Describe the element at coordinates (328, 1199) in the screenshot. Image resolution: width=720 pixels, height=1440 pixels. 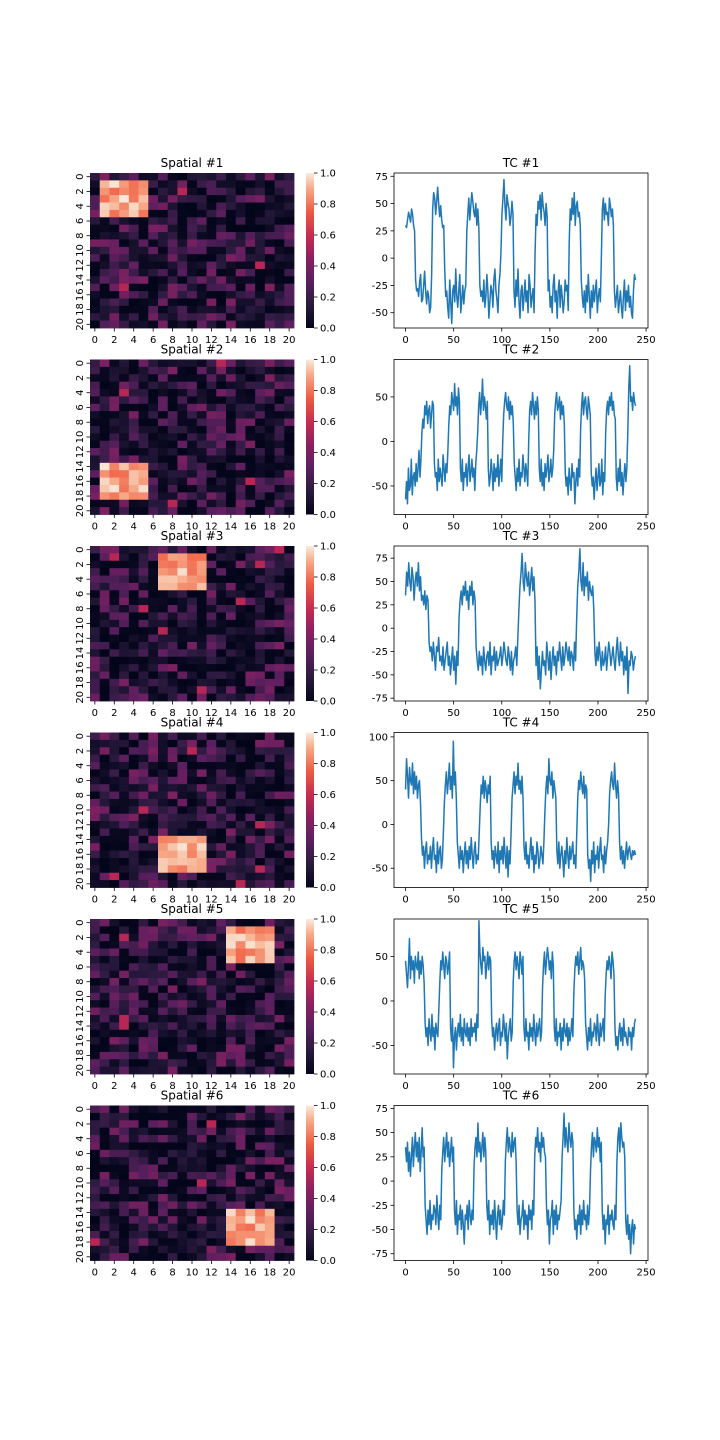
I see `colorbar-tick-label: 0.4` at that location.